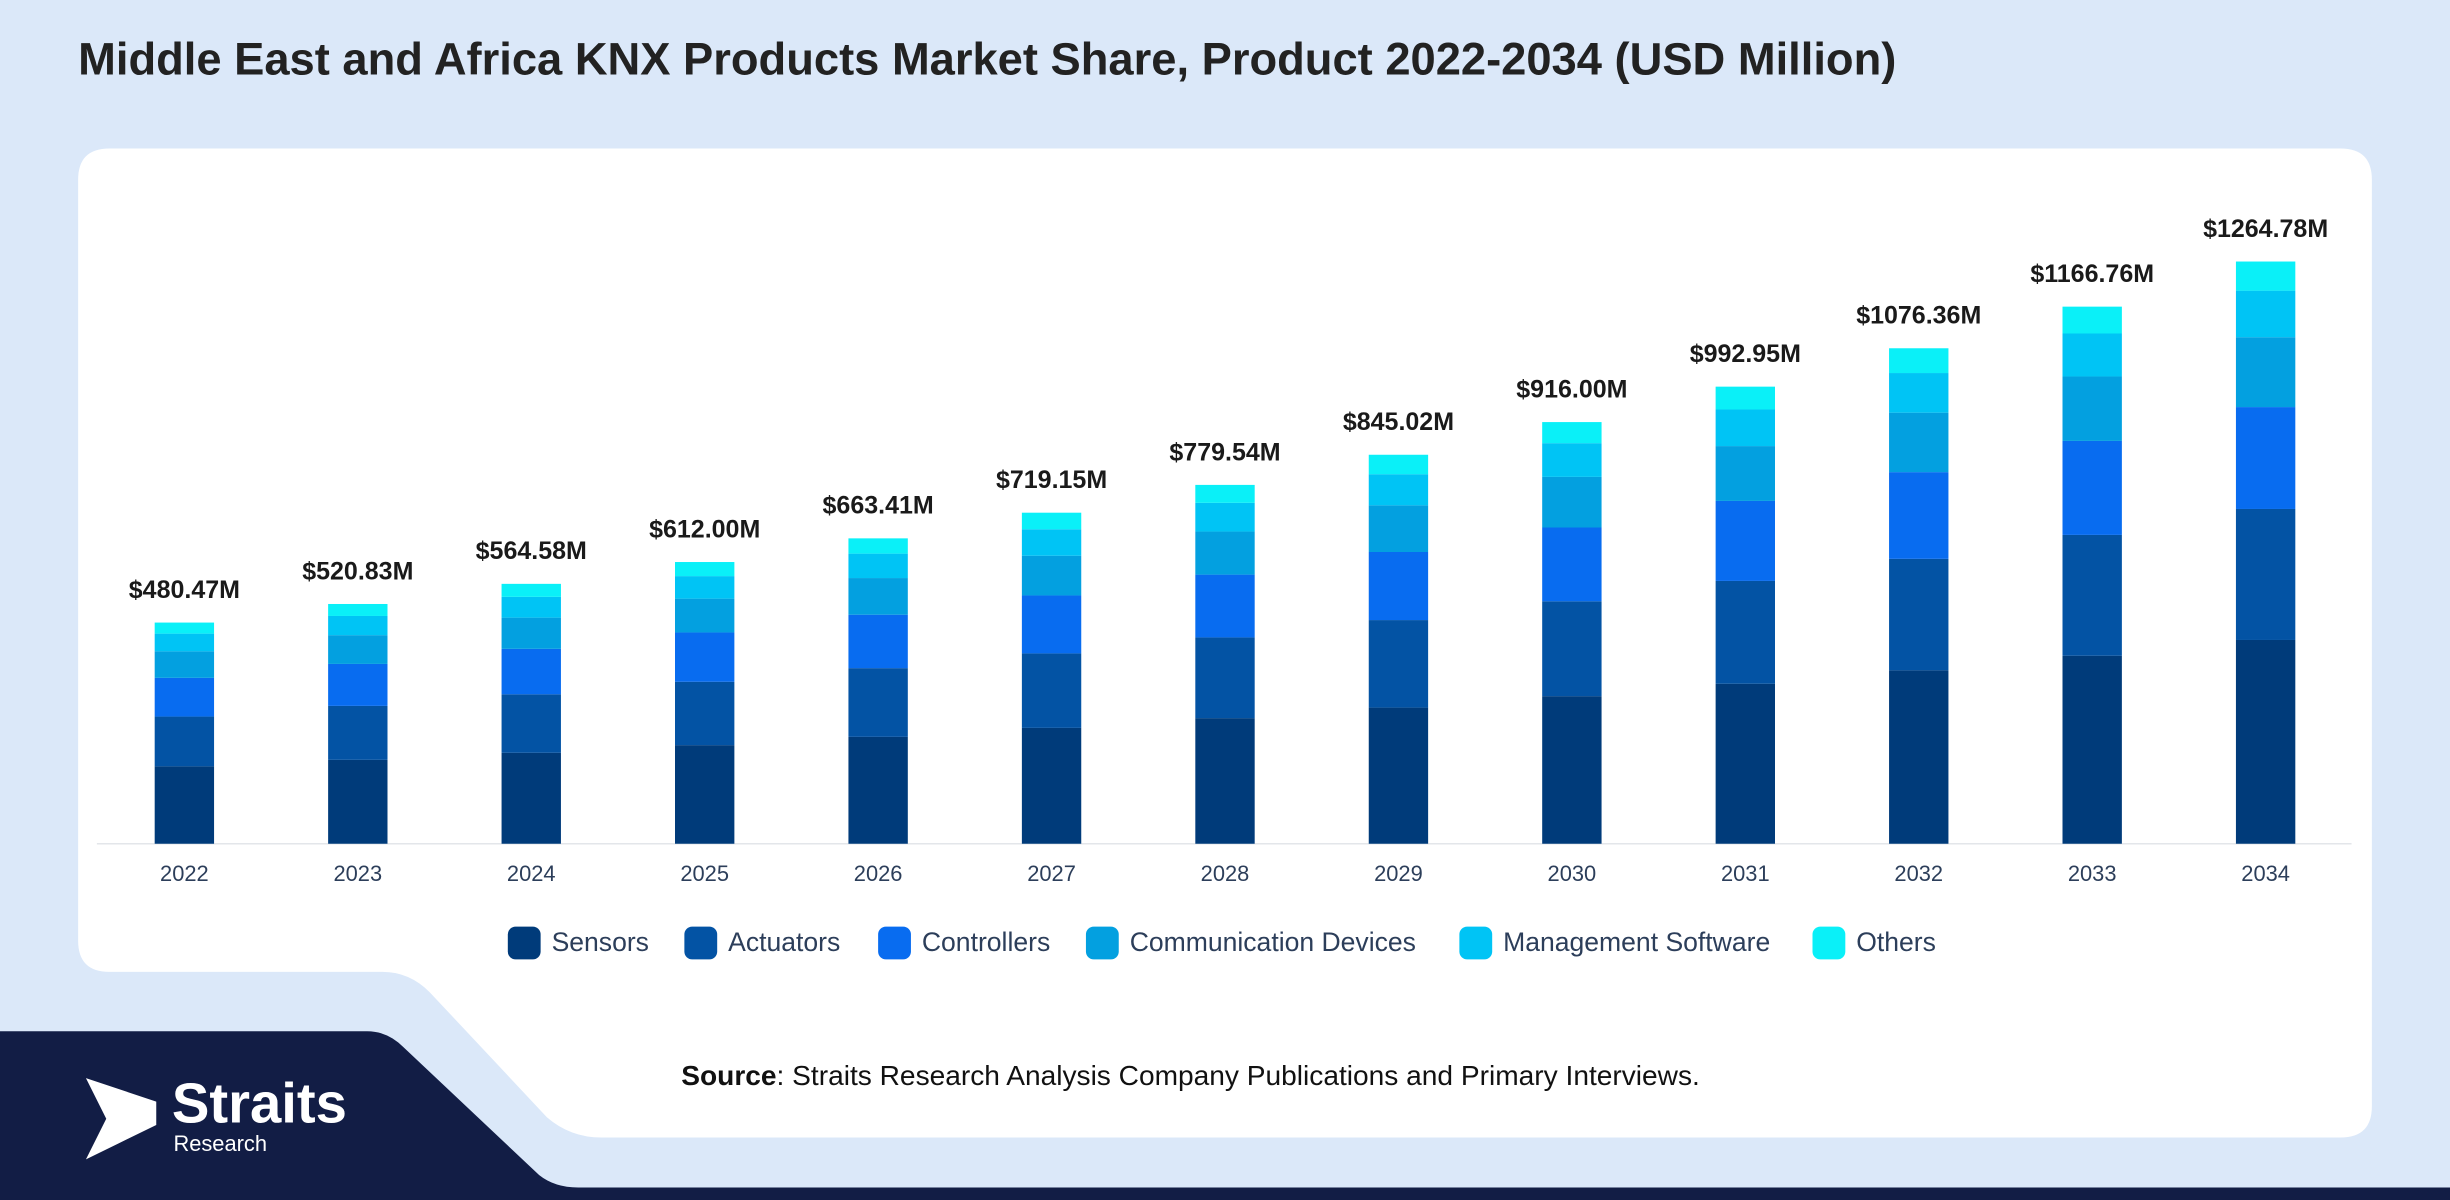 The image size is (2450, 1200). What do you see at coordinates (184, 590) in the screenshot?
I see `total-label: $480.47M` at bounding box center [184, 590].